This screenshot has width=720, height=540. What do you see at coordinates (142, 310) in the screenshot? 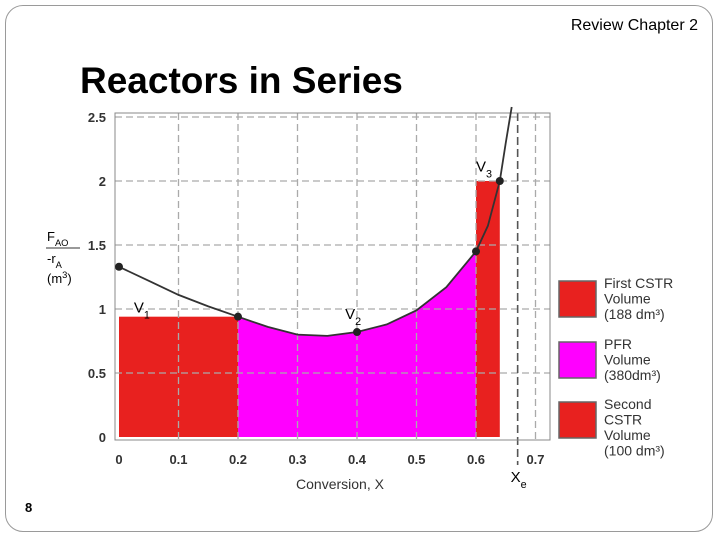
I see `volume-label-v1: V1` at bounding box center [142, 310].